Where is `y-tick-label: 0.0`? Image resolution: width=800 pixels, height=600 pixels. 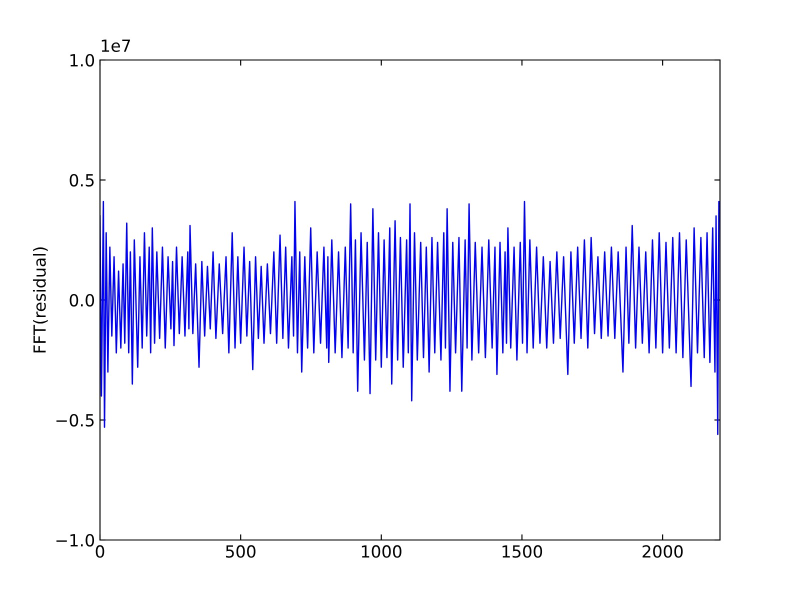 y-tick-label: 0.0 is located at coordinates (82, 300).